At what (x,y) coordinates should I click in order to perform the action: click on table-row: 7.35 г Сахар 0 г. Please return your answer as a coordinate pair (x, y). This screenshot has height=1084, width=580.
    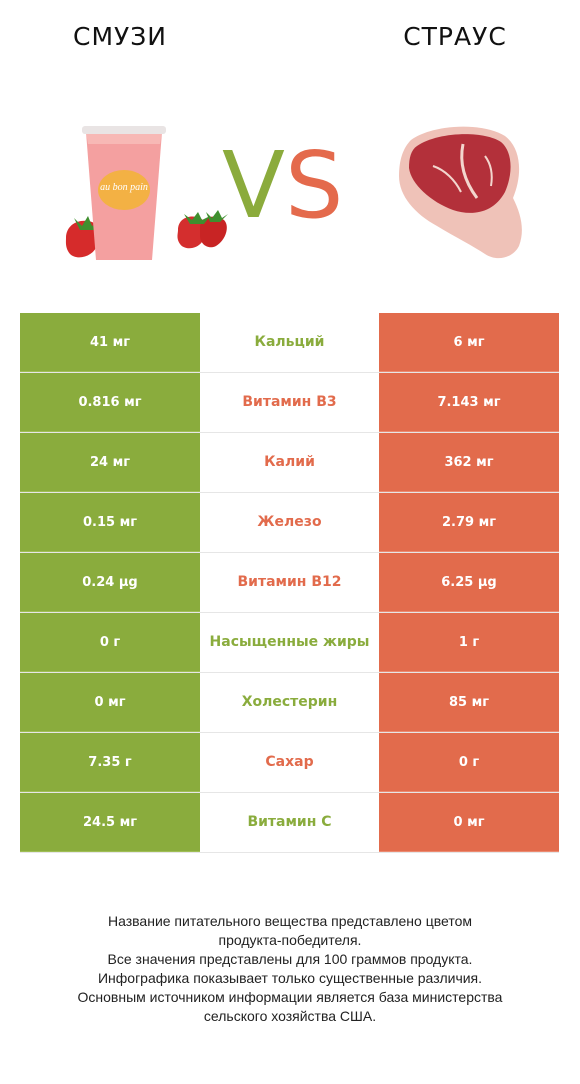
    Looking at the image, I should click on (289, 763).